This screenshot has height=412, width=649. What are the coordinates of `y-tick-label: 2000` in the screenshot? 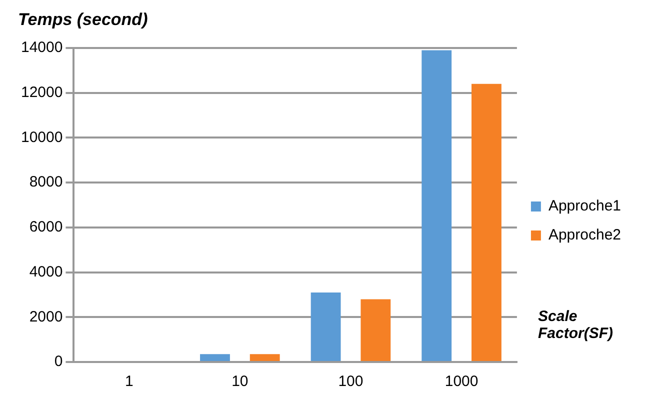 It's located at (46, 317).